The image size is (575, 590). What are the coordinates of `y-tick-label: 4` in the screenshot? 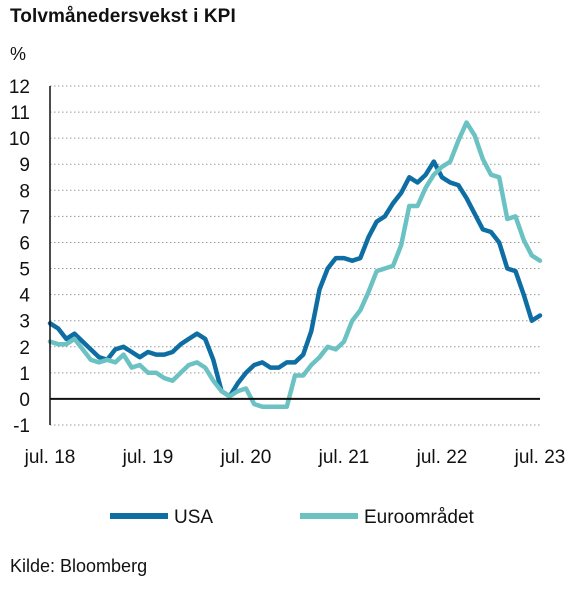 It's located at (24, 296).